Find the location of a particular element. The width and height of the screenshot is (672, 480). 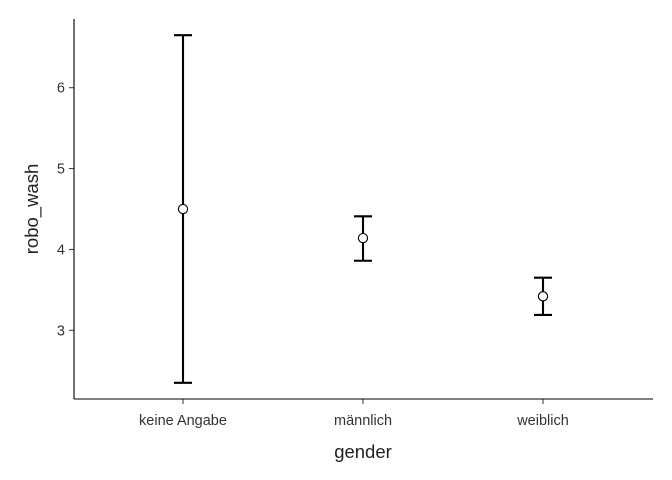

y-axis-title: robo_wash is located at coordinates (32, 209).